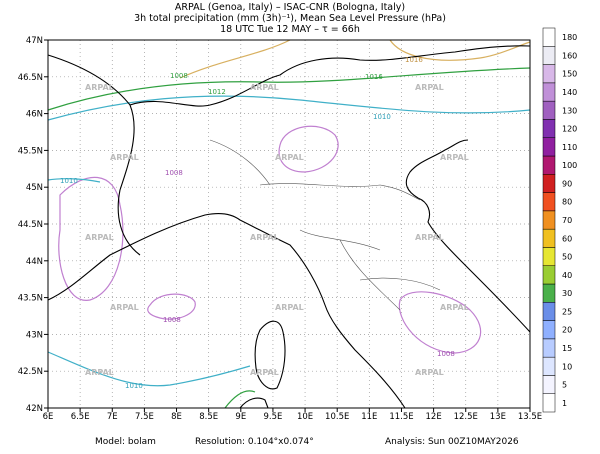 This screenshot has width=600, height=454. What do you see at coordinates (569, 74) in the screenshot?
I see `colorbar-label: 150` at bounding box center [569, 74].